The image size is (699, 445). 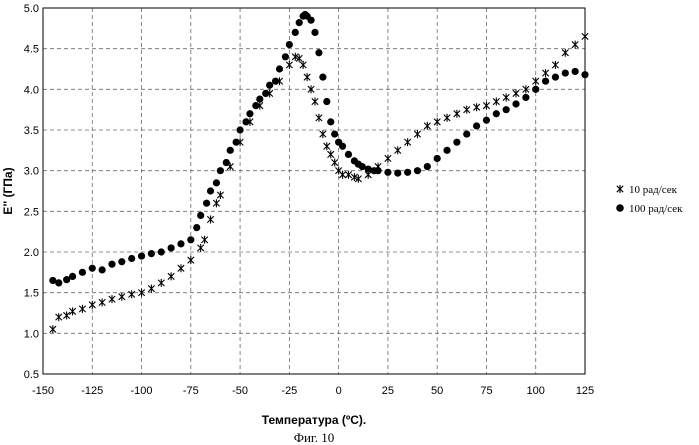 What do you see at coordinates (240, 391) in the screenshot?
I see `x-tick-label: -50` at bounding box center [240, 391].